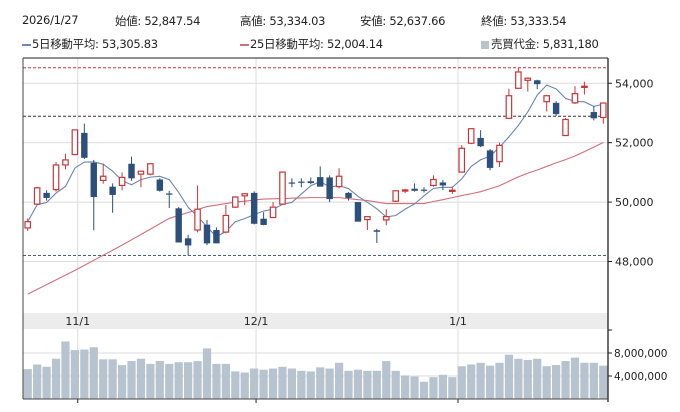 The height and width of the screenshot is (412, 680). What do you see at coordinates (26, 44) in the screenshot?
I see `ma5-swatch-icon` at bounding box center [26, 44].